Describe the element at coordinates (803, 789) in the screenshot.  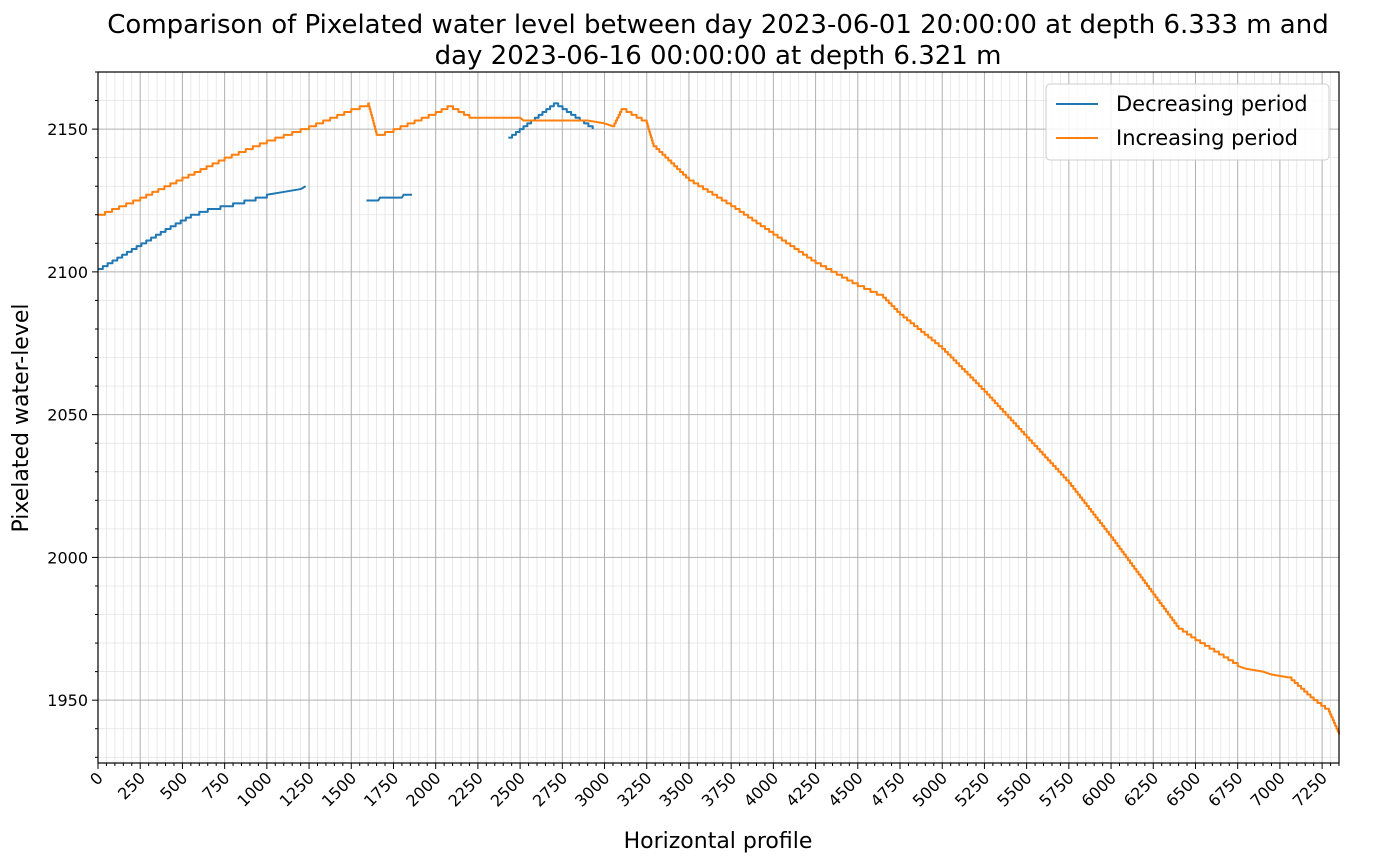
I see `x-tick-label: 4250` at that location.